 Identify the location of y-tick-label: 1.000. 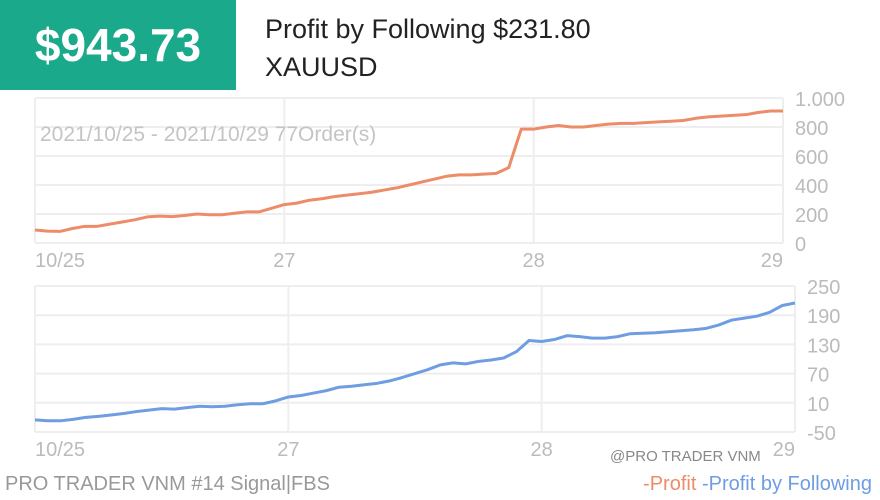
(820, 100).